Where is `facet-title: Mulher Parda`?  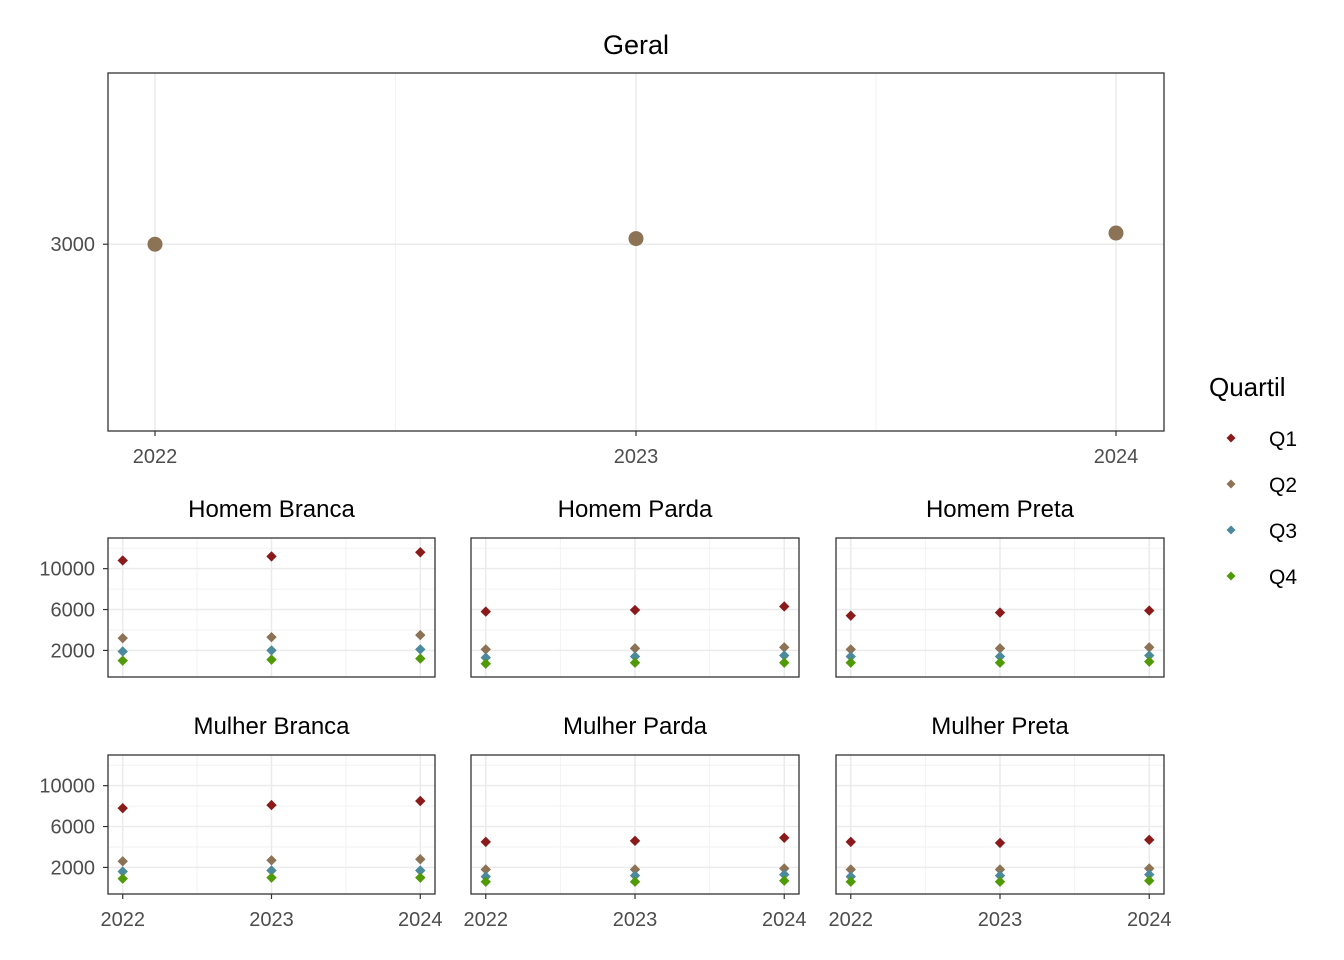
facet-title: Mulher Parda is located at coordinates (635, 726).